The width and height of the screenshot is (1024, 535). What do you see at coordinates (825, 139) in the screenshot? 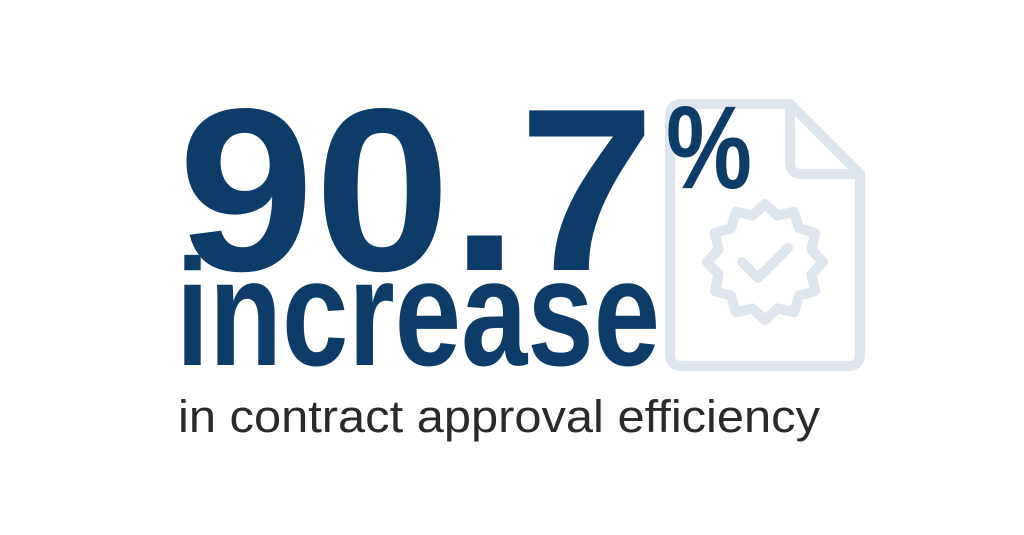
I see `document-fold` at bounding box center [825, 139].